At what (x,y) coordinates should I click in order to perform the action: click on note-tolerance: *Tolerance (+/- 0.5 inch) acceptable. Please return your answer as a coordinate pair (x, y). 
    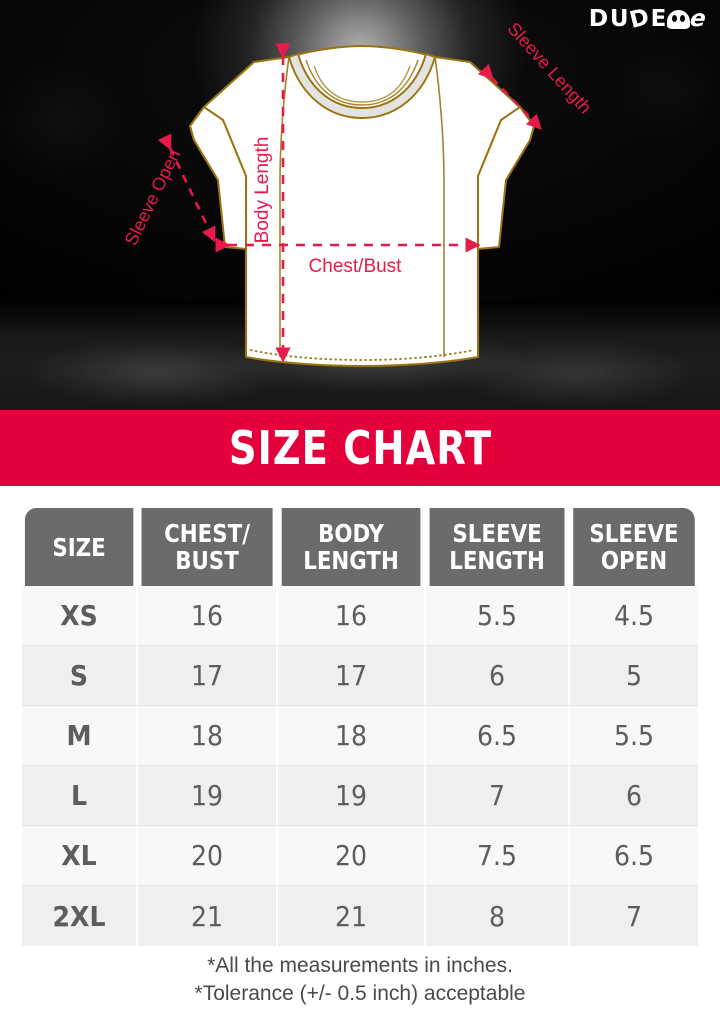
    Looking at the image, I should click on (360, 993).